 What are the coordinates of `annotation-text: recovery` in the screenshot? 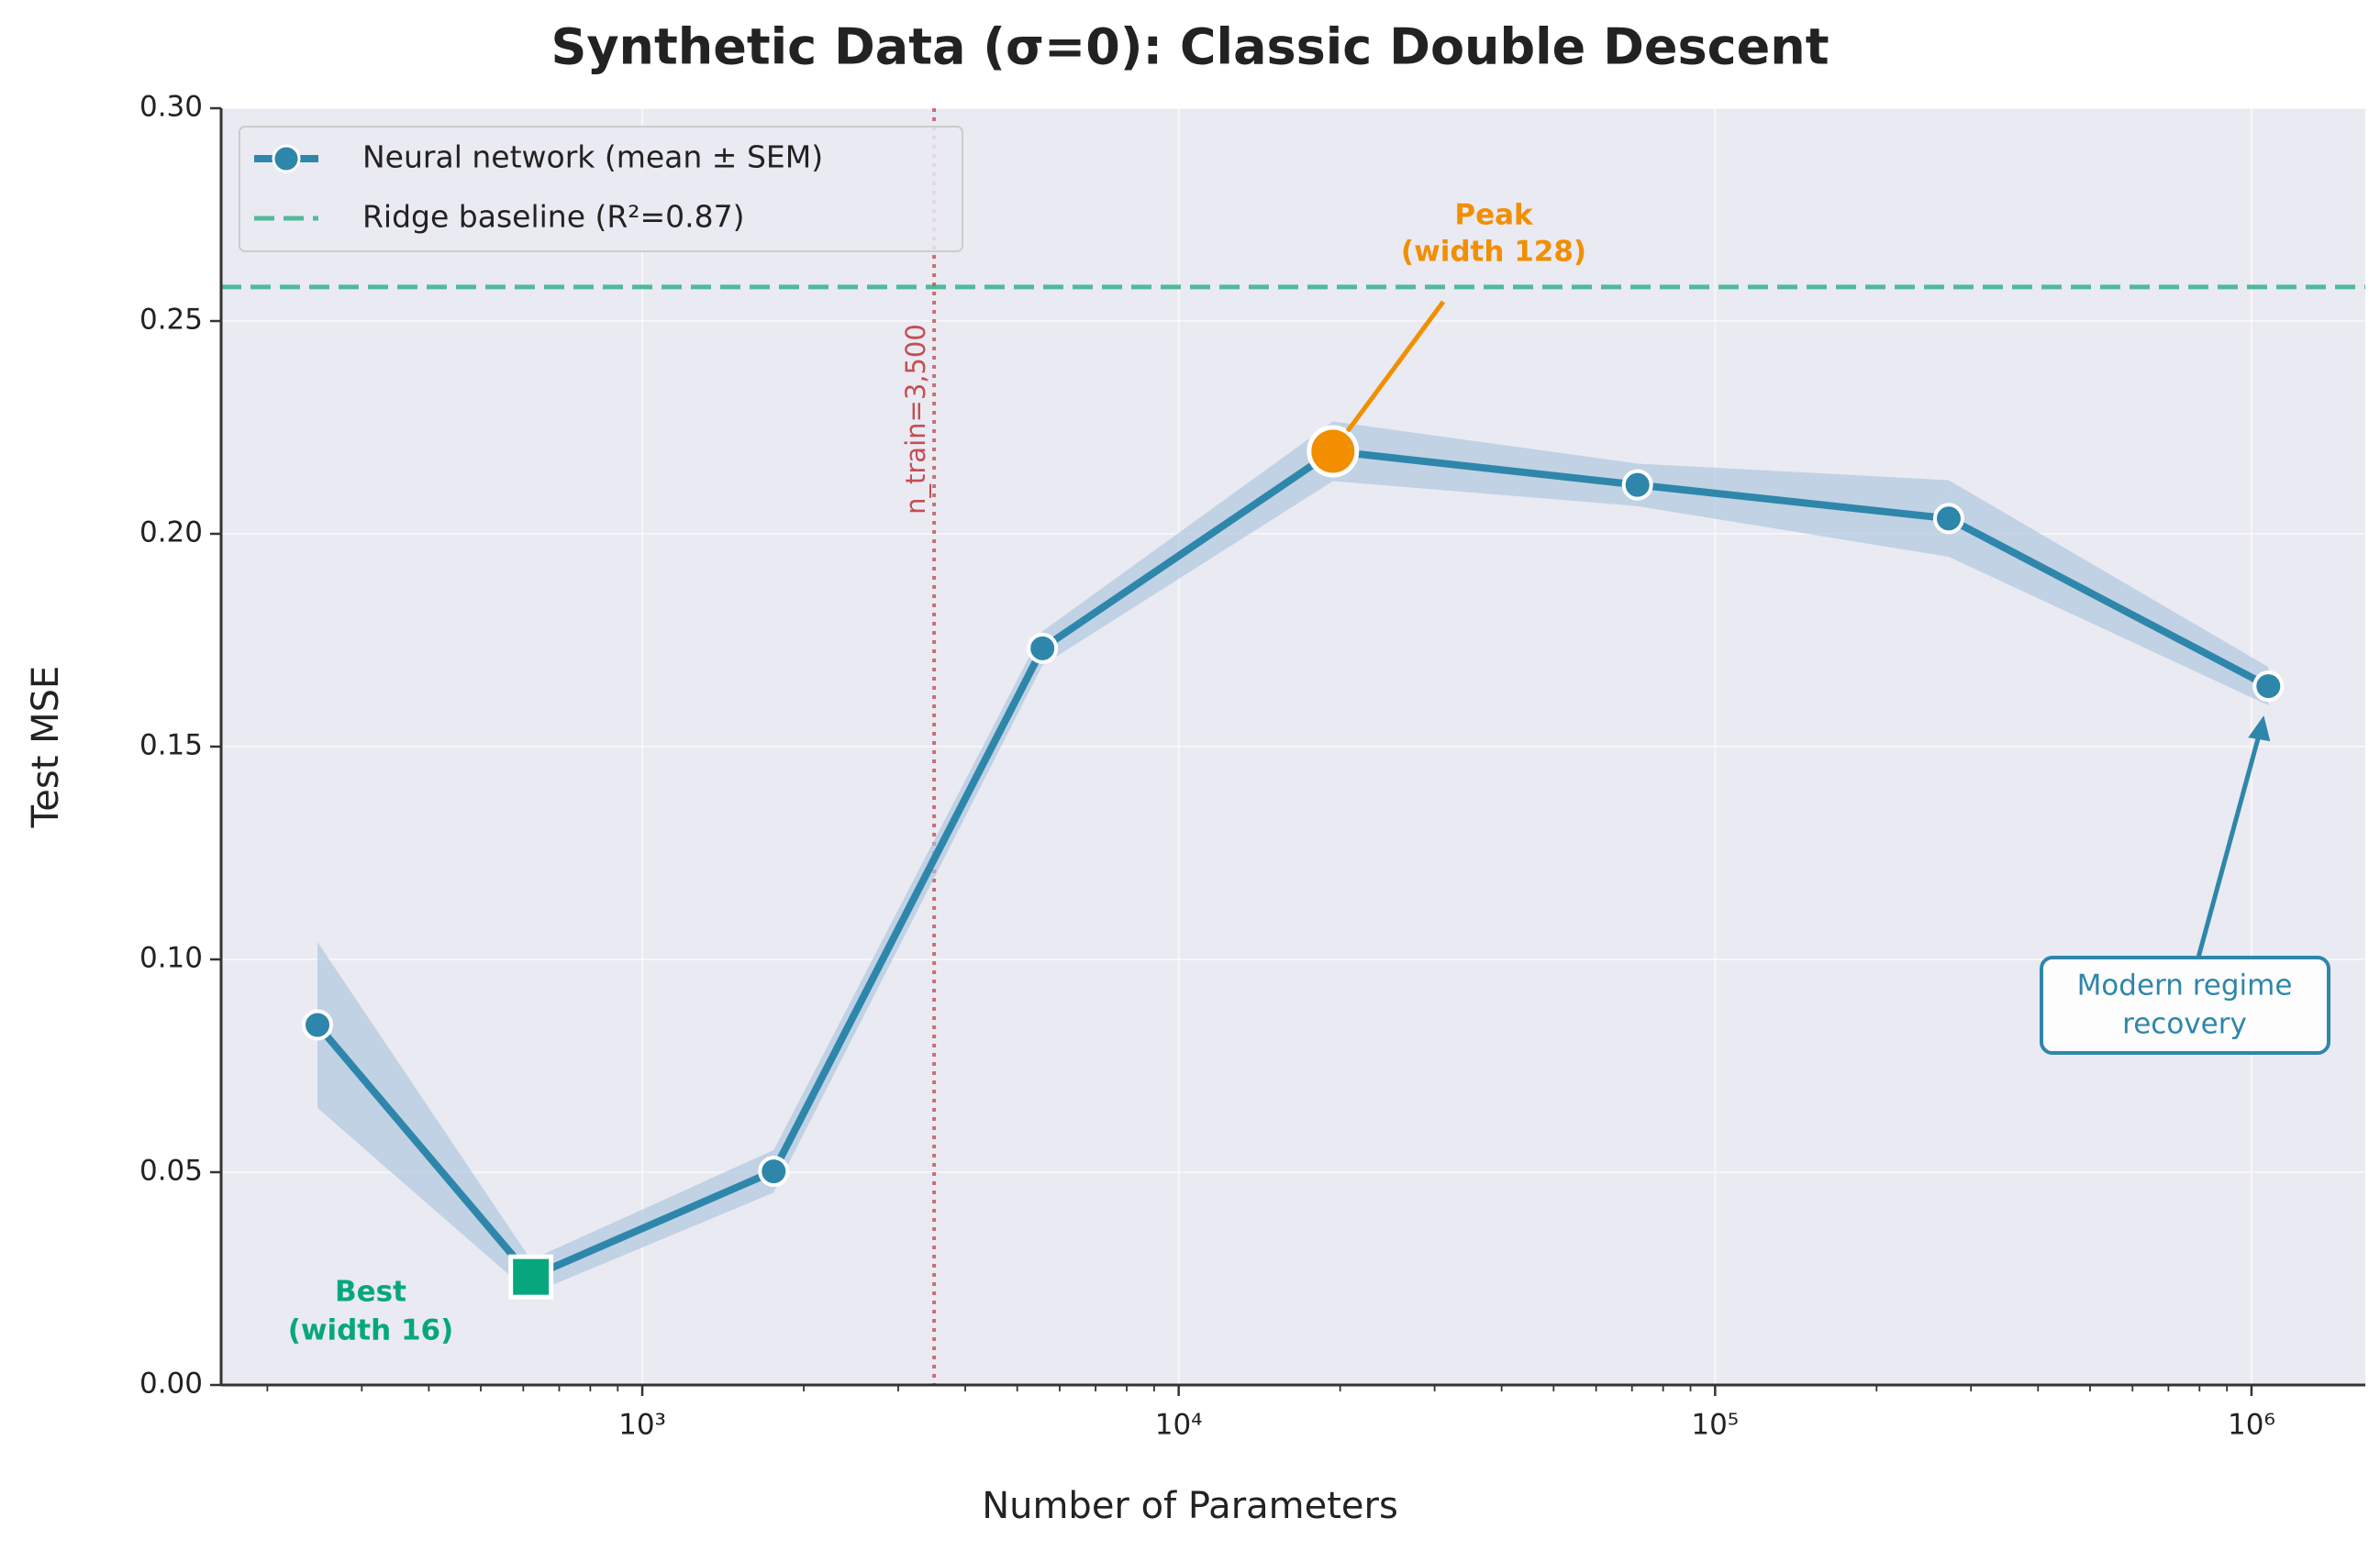 It's located at (2184, 1024).